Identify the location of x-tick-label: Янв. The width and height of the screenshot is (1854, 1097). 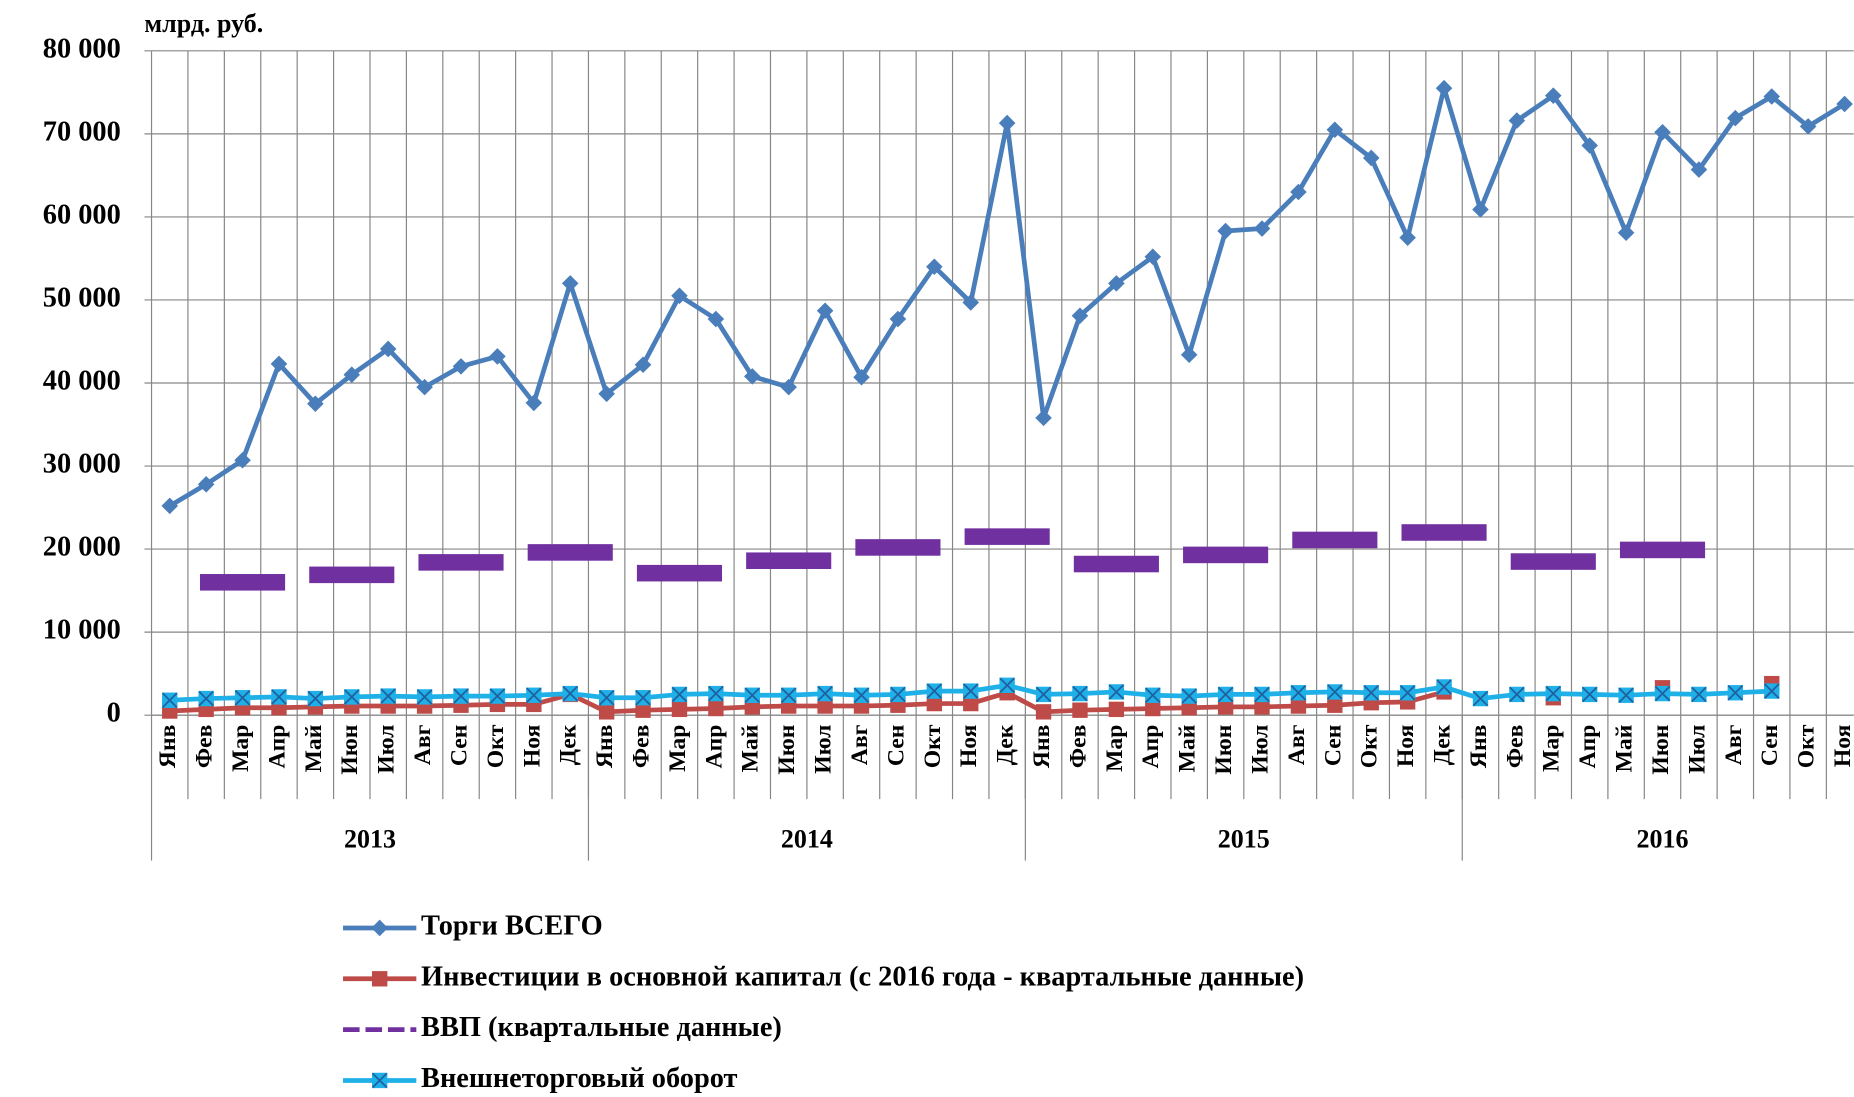
(1479, 746).